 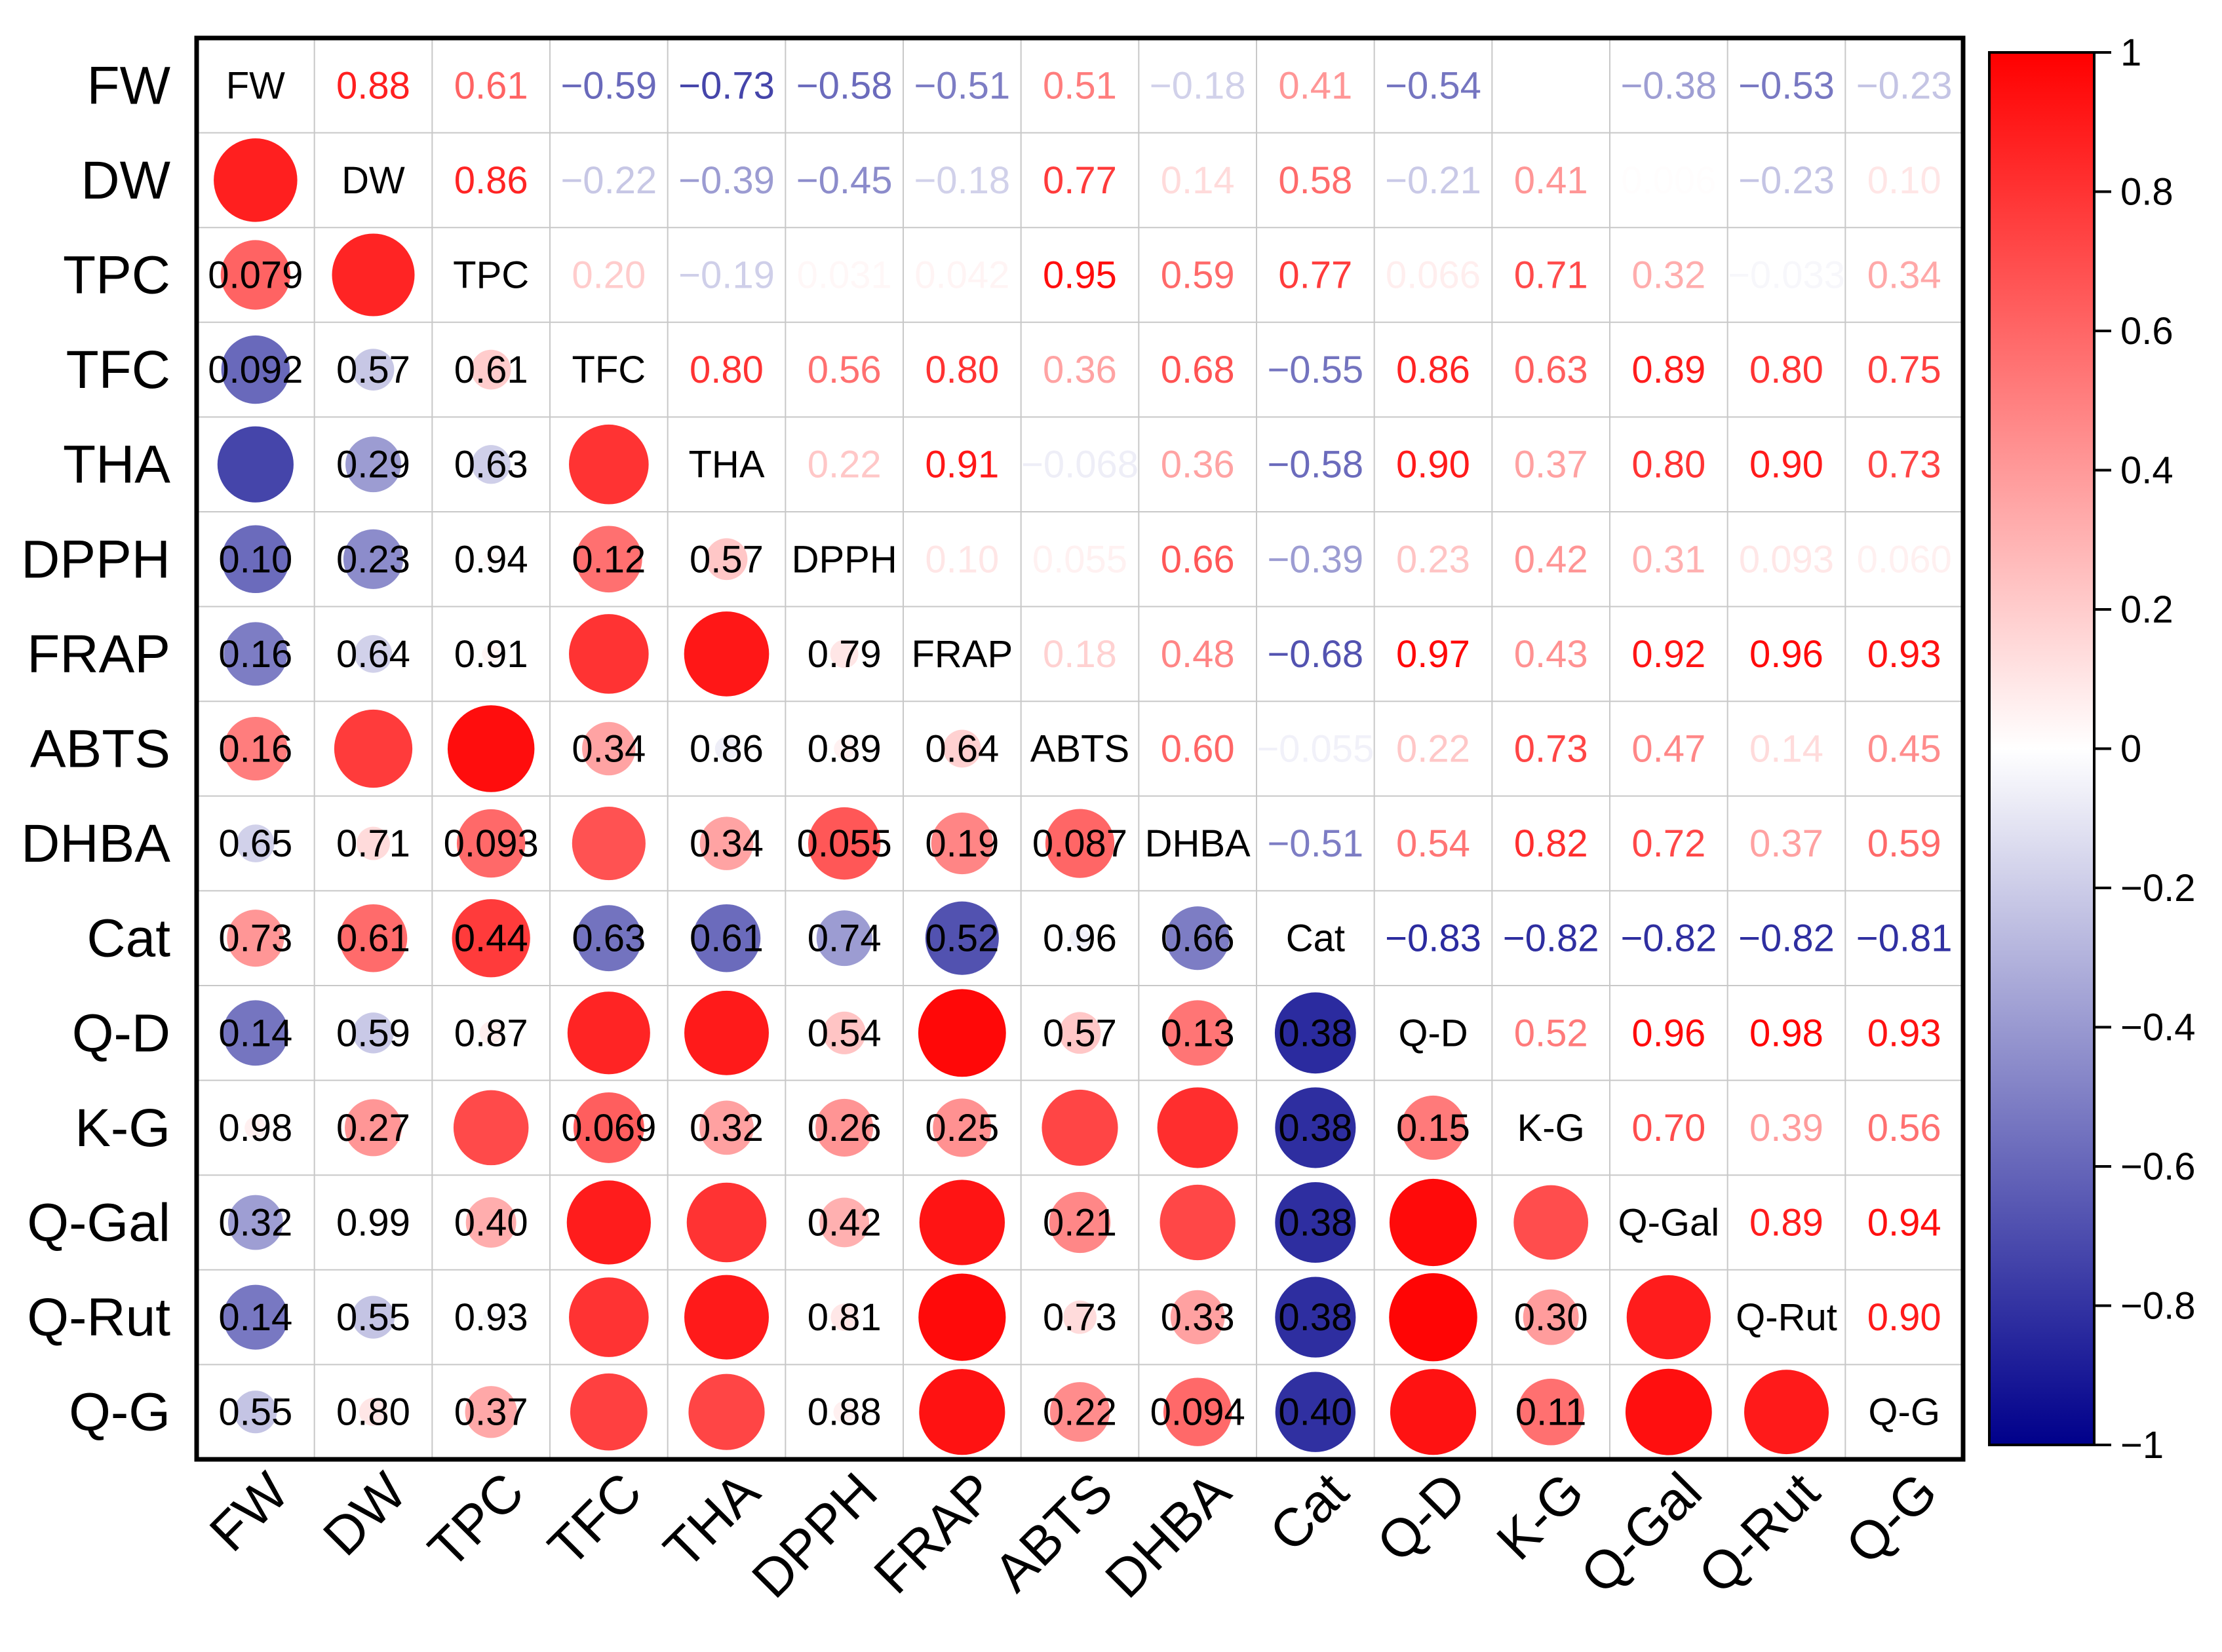 I want to click on corr-value: −0.53, so click(x=1786, y=85).